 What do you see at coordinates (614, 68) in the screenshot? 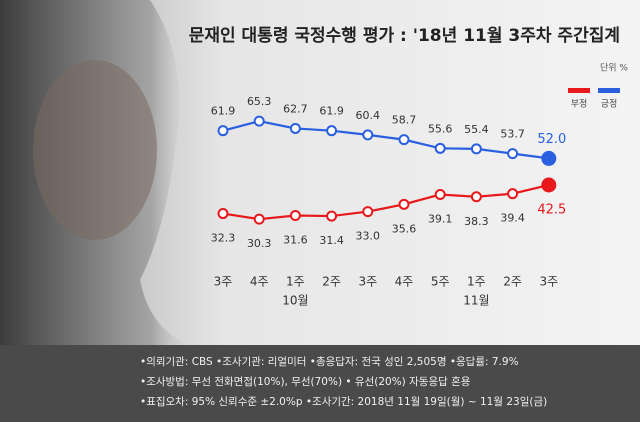
I see `unit-label: 단위 %` at bounding box center [614, 68].